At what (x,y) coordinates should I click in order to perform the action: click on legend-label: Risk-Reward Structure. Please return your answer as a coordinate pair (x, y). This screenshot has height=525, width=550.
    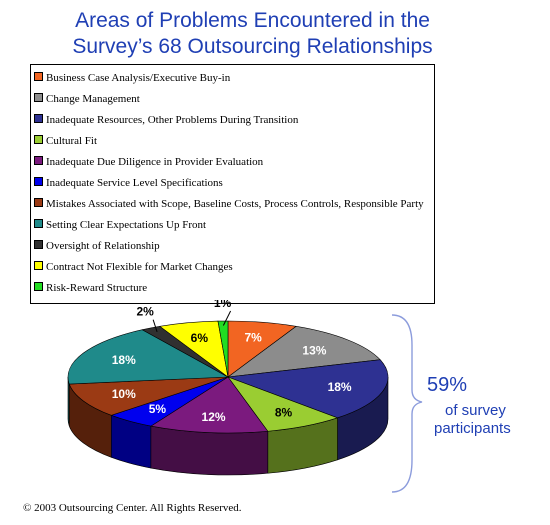
    Looking at the image, I should click on (97, 288).